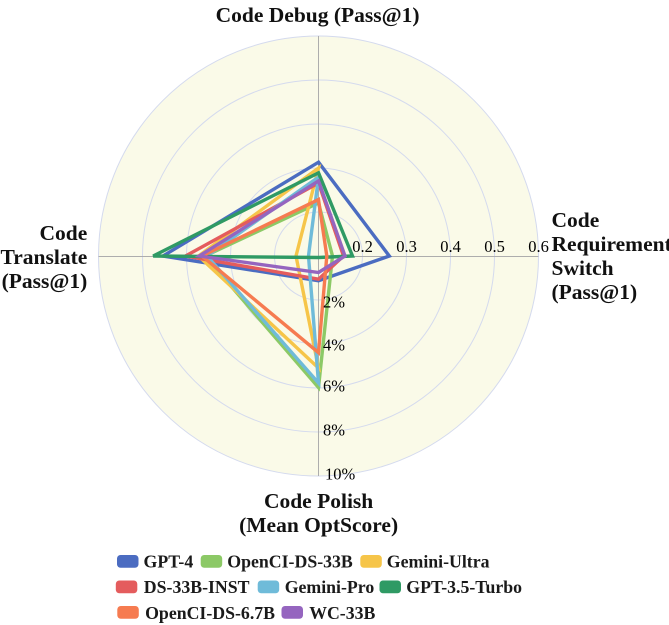 Image resolution: width=669 pixels, height=625 pixels. What do you see at coordinates (334, 386) in the screenshot?
I see `svg-text: 6%` at bounding box center [334, 386].